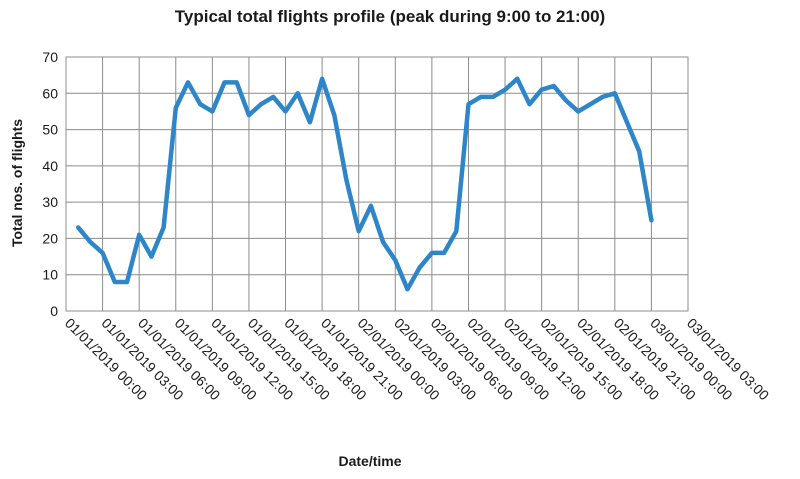  Describe the element at coordinates (50, 57) in the screenshot. I see `y-tick-label: 70` at that location.